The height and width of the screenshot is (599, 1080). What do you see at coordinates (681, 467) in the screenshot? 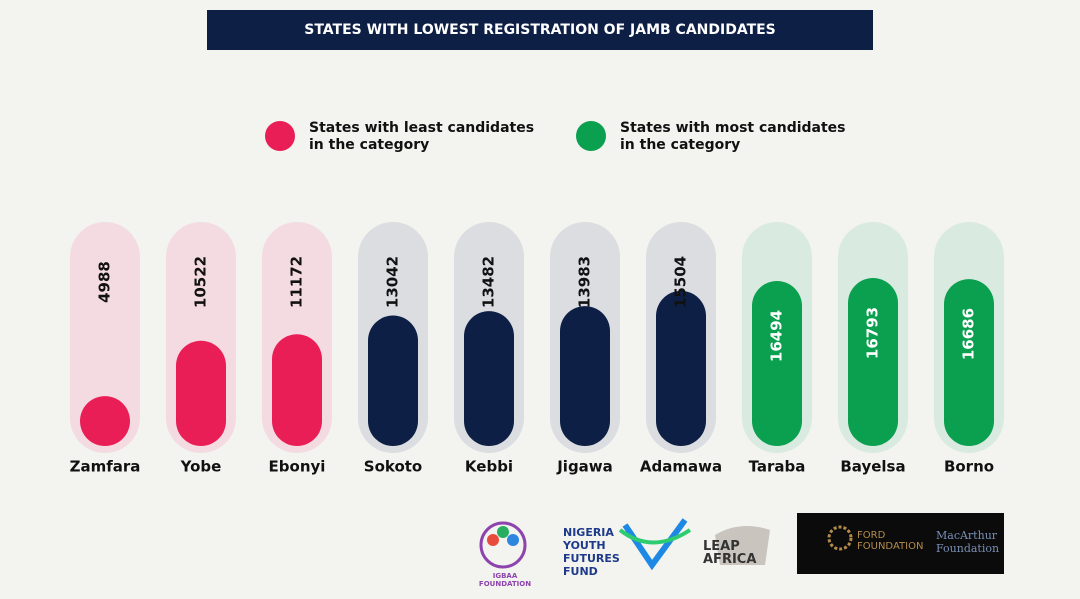
I see `x-tick-label: Adamawa` at bounding box center [681, 467].